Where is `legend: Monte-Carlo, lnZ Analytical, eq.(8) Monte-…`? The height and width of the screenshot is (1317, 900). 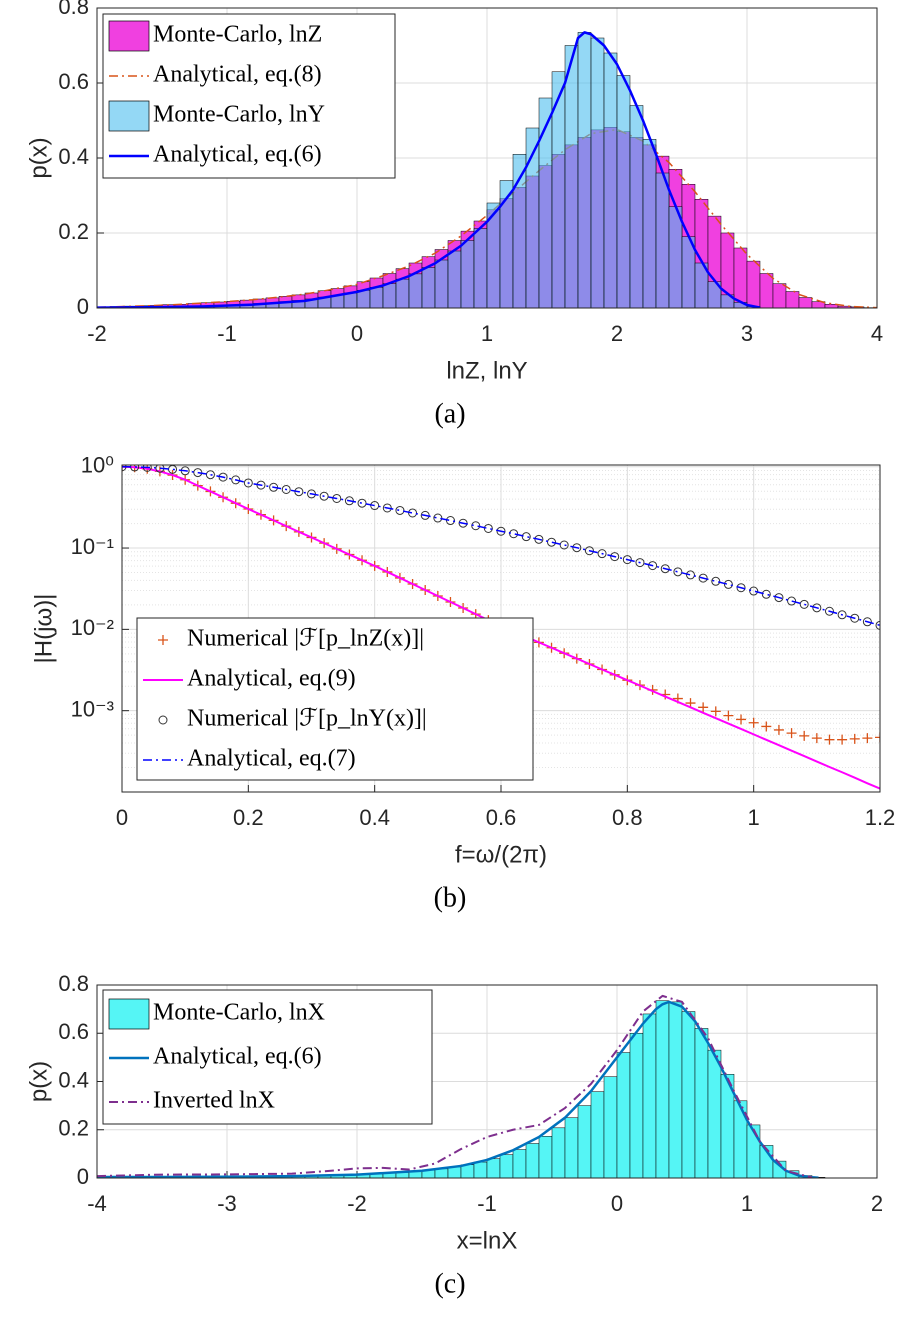
legend: Monte-Carlo, lnZ Analytical, eq.(8) Monte-… is located at coordinates (249, 96).